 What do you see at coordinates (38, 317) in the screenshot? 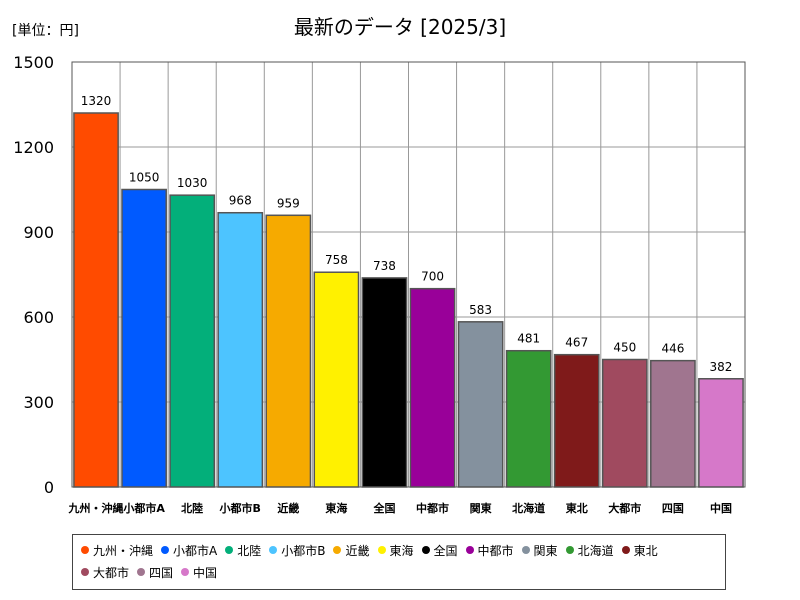
I see `y-tick-label: 600` at bounding box center [38, 317].